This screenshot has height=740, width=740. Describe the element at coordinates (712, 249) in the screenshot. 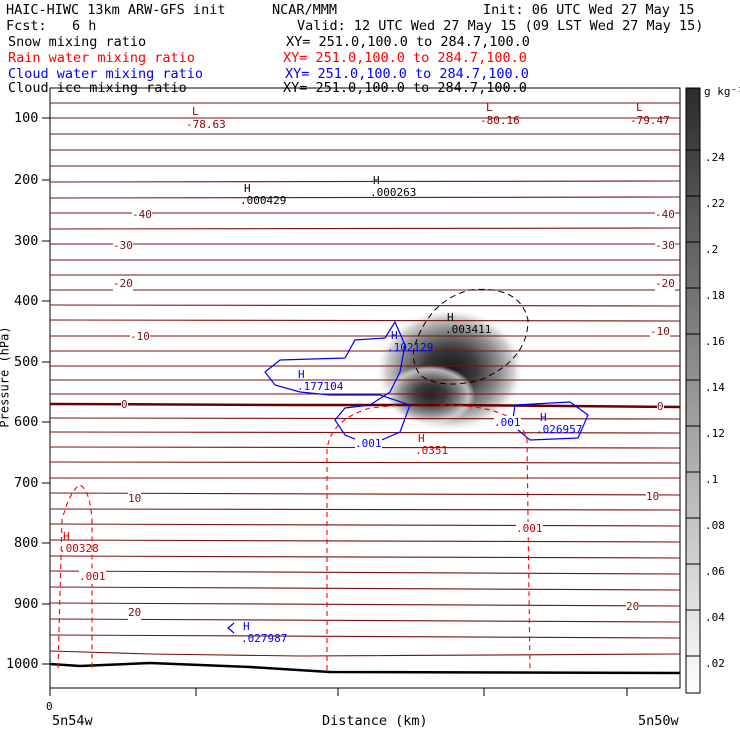

I see `colorbar-tick-label: .2` at that location.